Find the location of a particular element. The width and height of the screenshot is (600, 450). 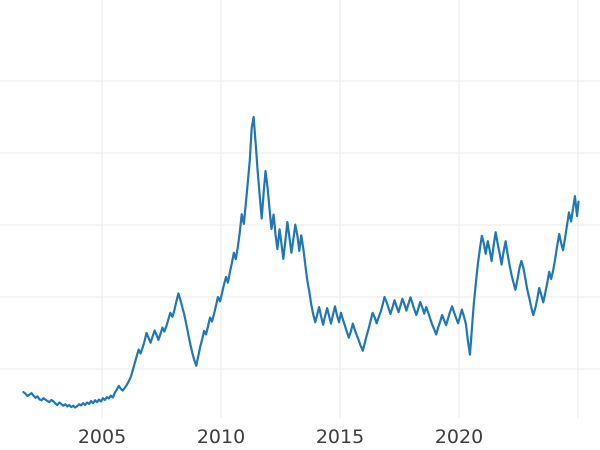

x-tick-label-2020: 2020 is located at coordinates (459, 437).